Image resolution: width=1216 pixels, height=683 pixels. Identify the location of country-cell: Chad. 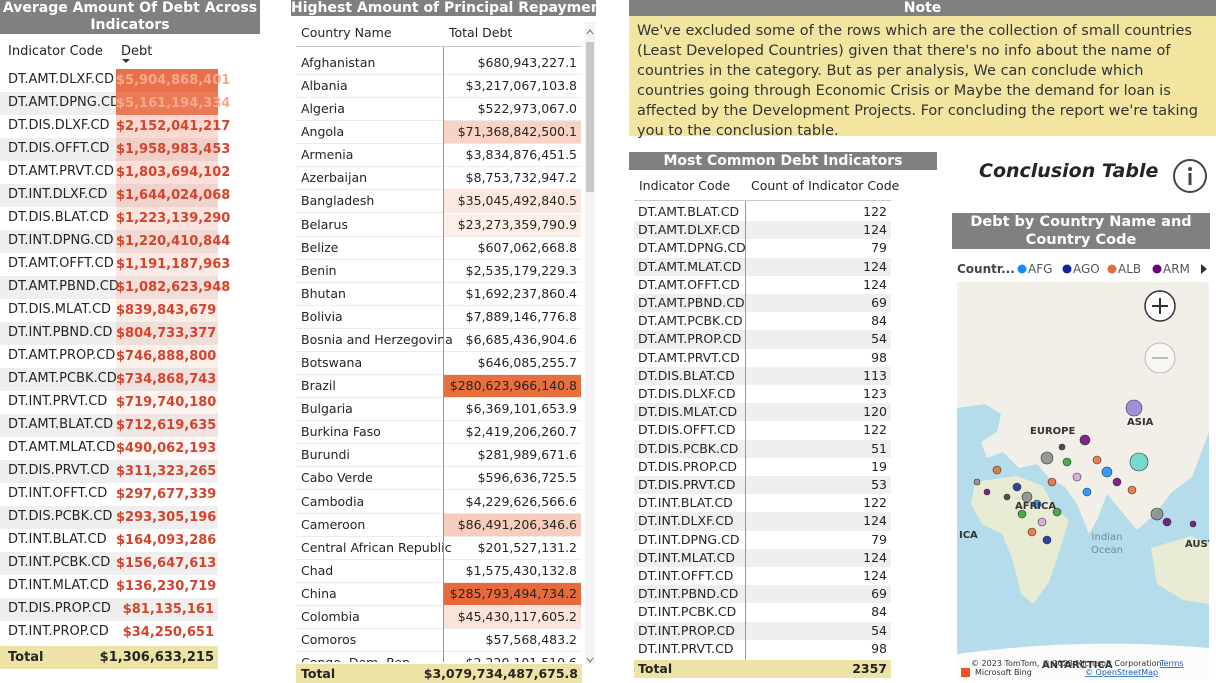
(317, 570).